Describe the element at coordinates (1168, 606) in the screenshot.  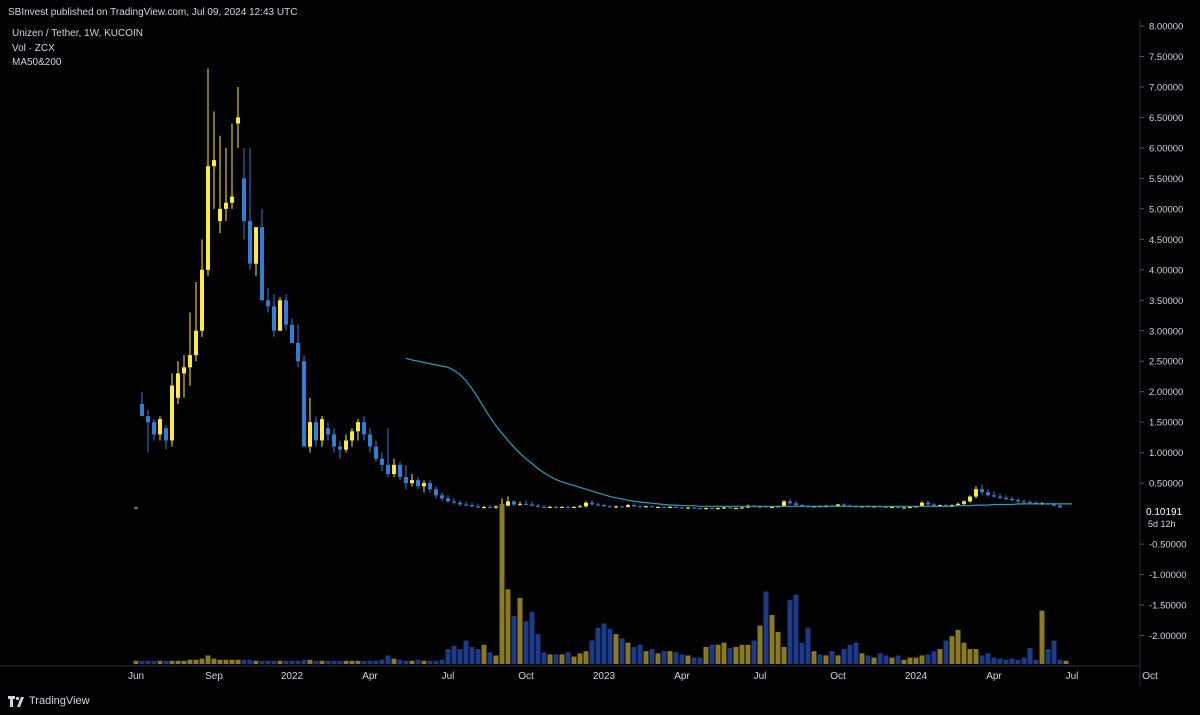
I see `y-tick-label: -1.50000` at that location.